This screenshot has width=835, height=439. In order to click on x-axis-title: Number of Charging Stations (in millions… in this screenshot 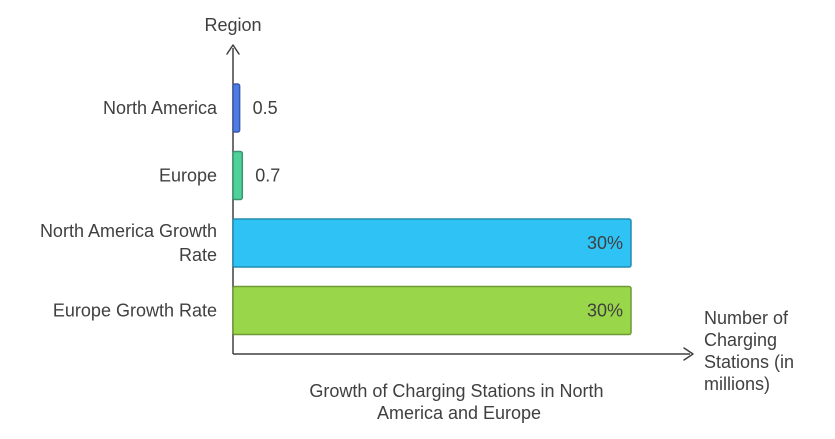, I will do `click(751, 351)`.